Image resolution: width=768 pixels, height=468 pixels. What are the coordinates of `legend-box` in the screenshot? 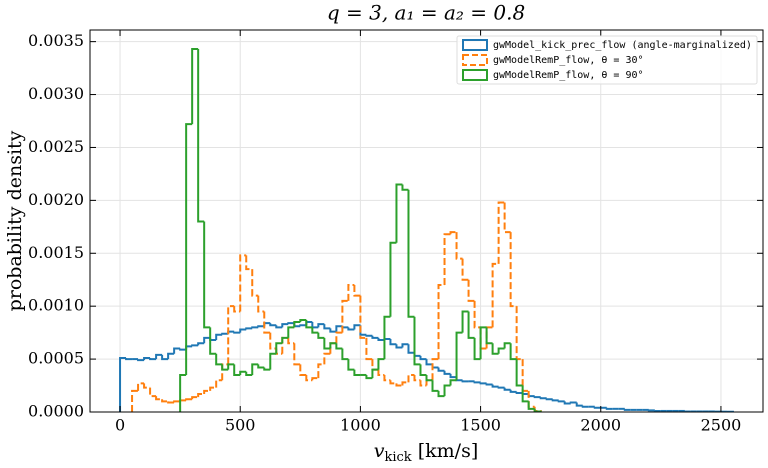 It's located at (607, 60).